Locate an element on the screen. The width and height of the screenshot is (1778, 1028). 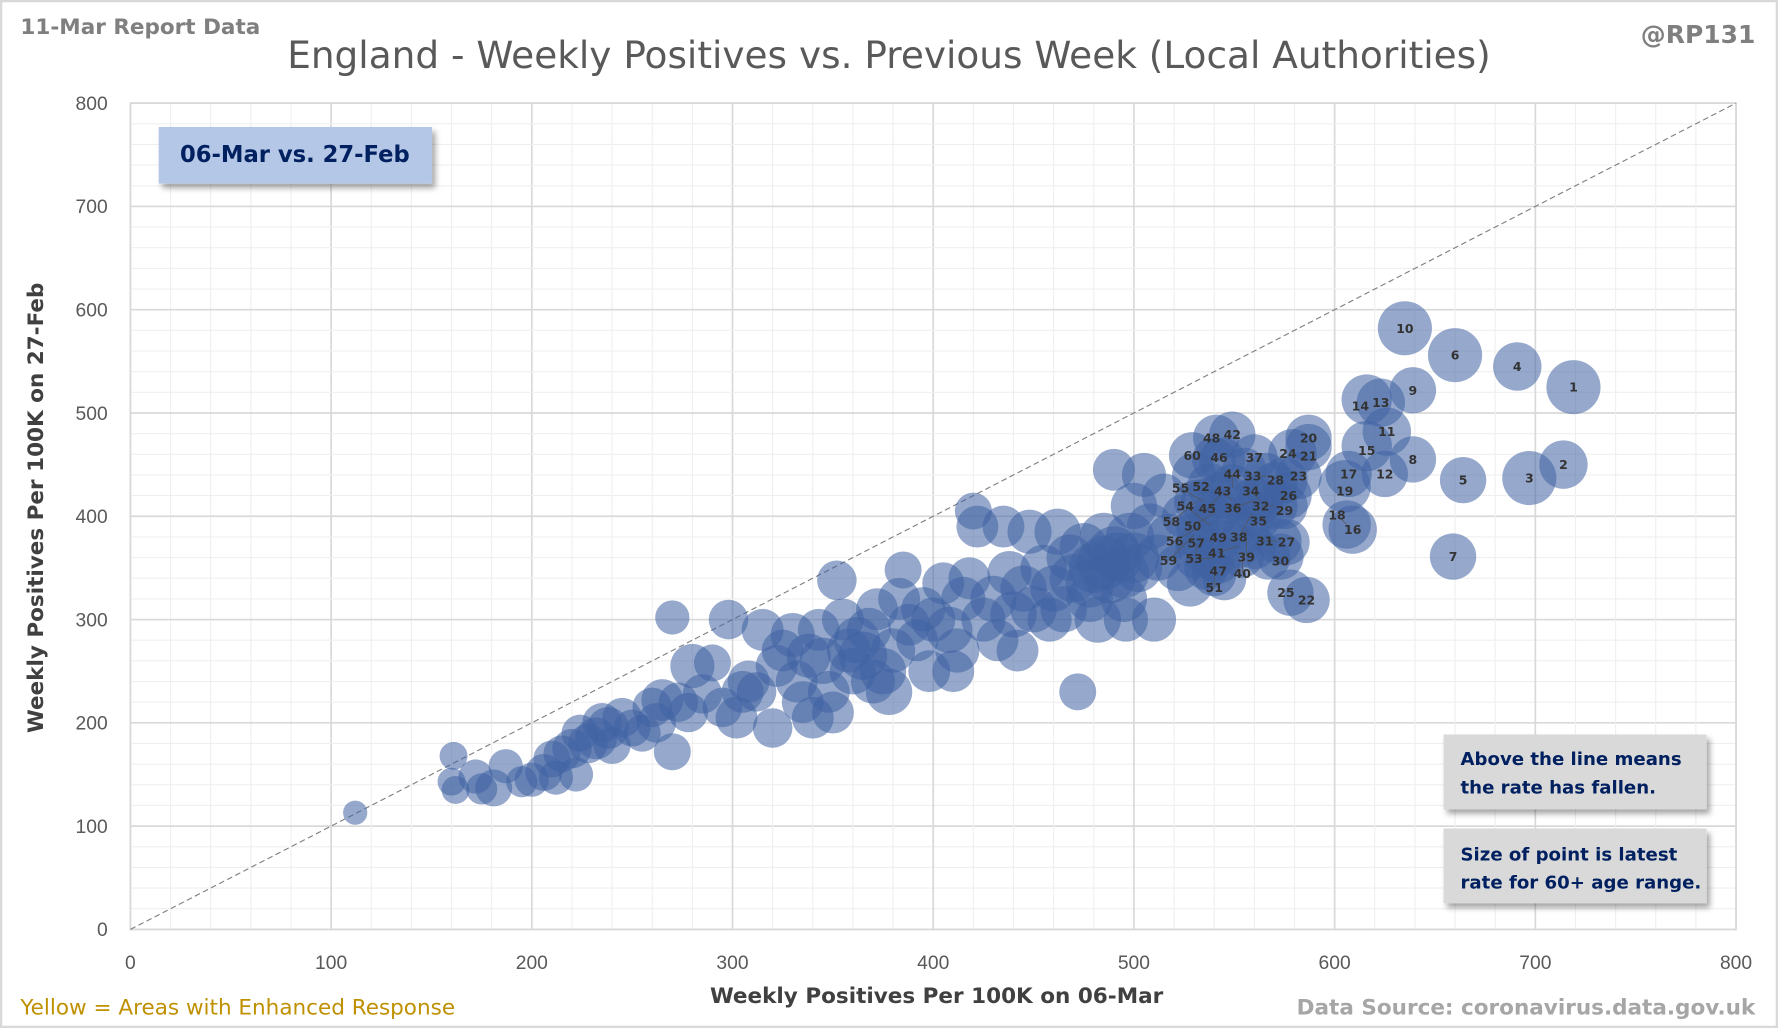
bubble-label: 38 is located at coordinates (1238, 536).